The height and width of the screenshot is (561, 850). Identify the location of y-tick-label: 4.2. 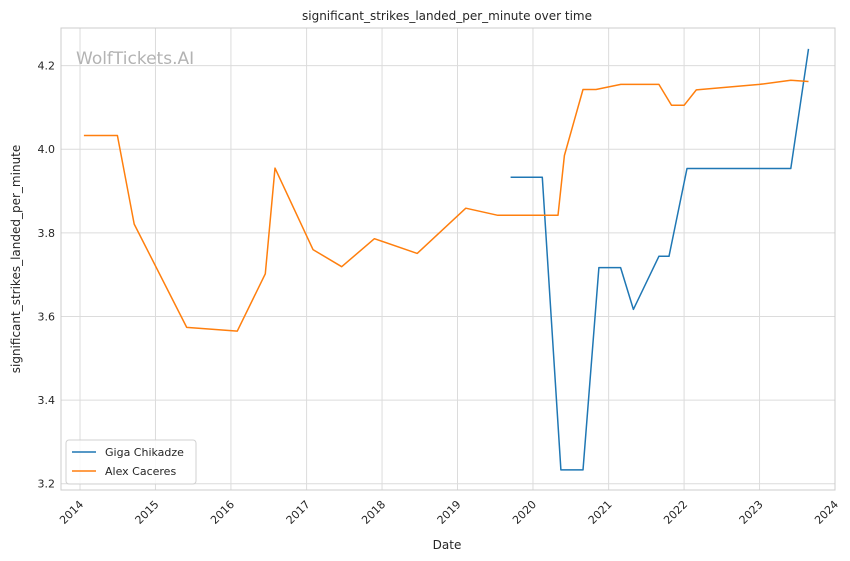
(47, 66).